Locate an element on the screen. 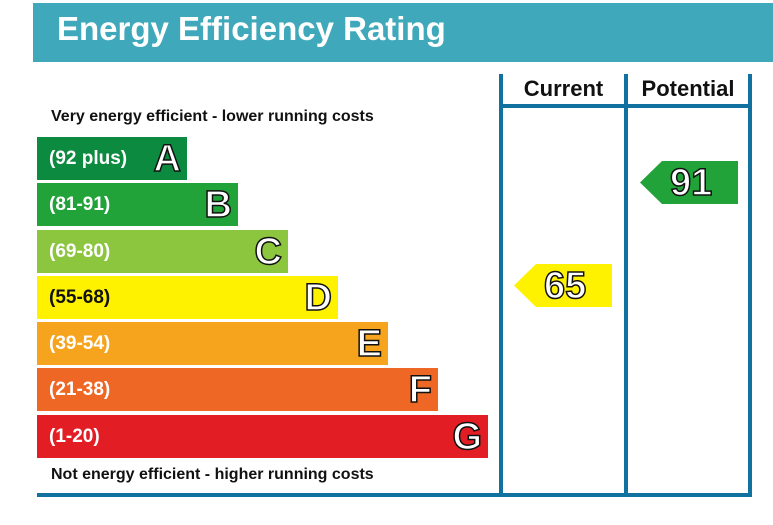 This screenshot has height=525, width=773. band-a: (92 plus) A is located at coordinates (112, 159).